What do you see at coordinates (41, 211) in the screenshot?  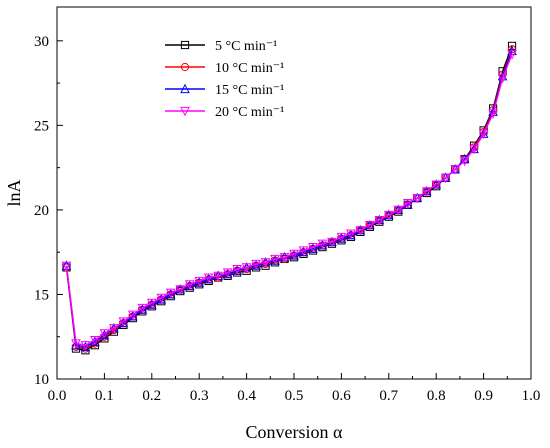 I see `y-tick-label: 20` at bounding box center [41, 211].